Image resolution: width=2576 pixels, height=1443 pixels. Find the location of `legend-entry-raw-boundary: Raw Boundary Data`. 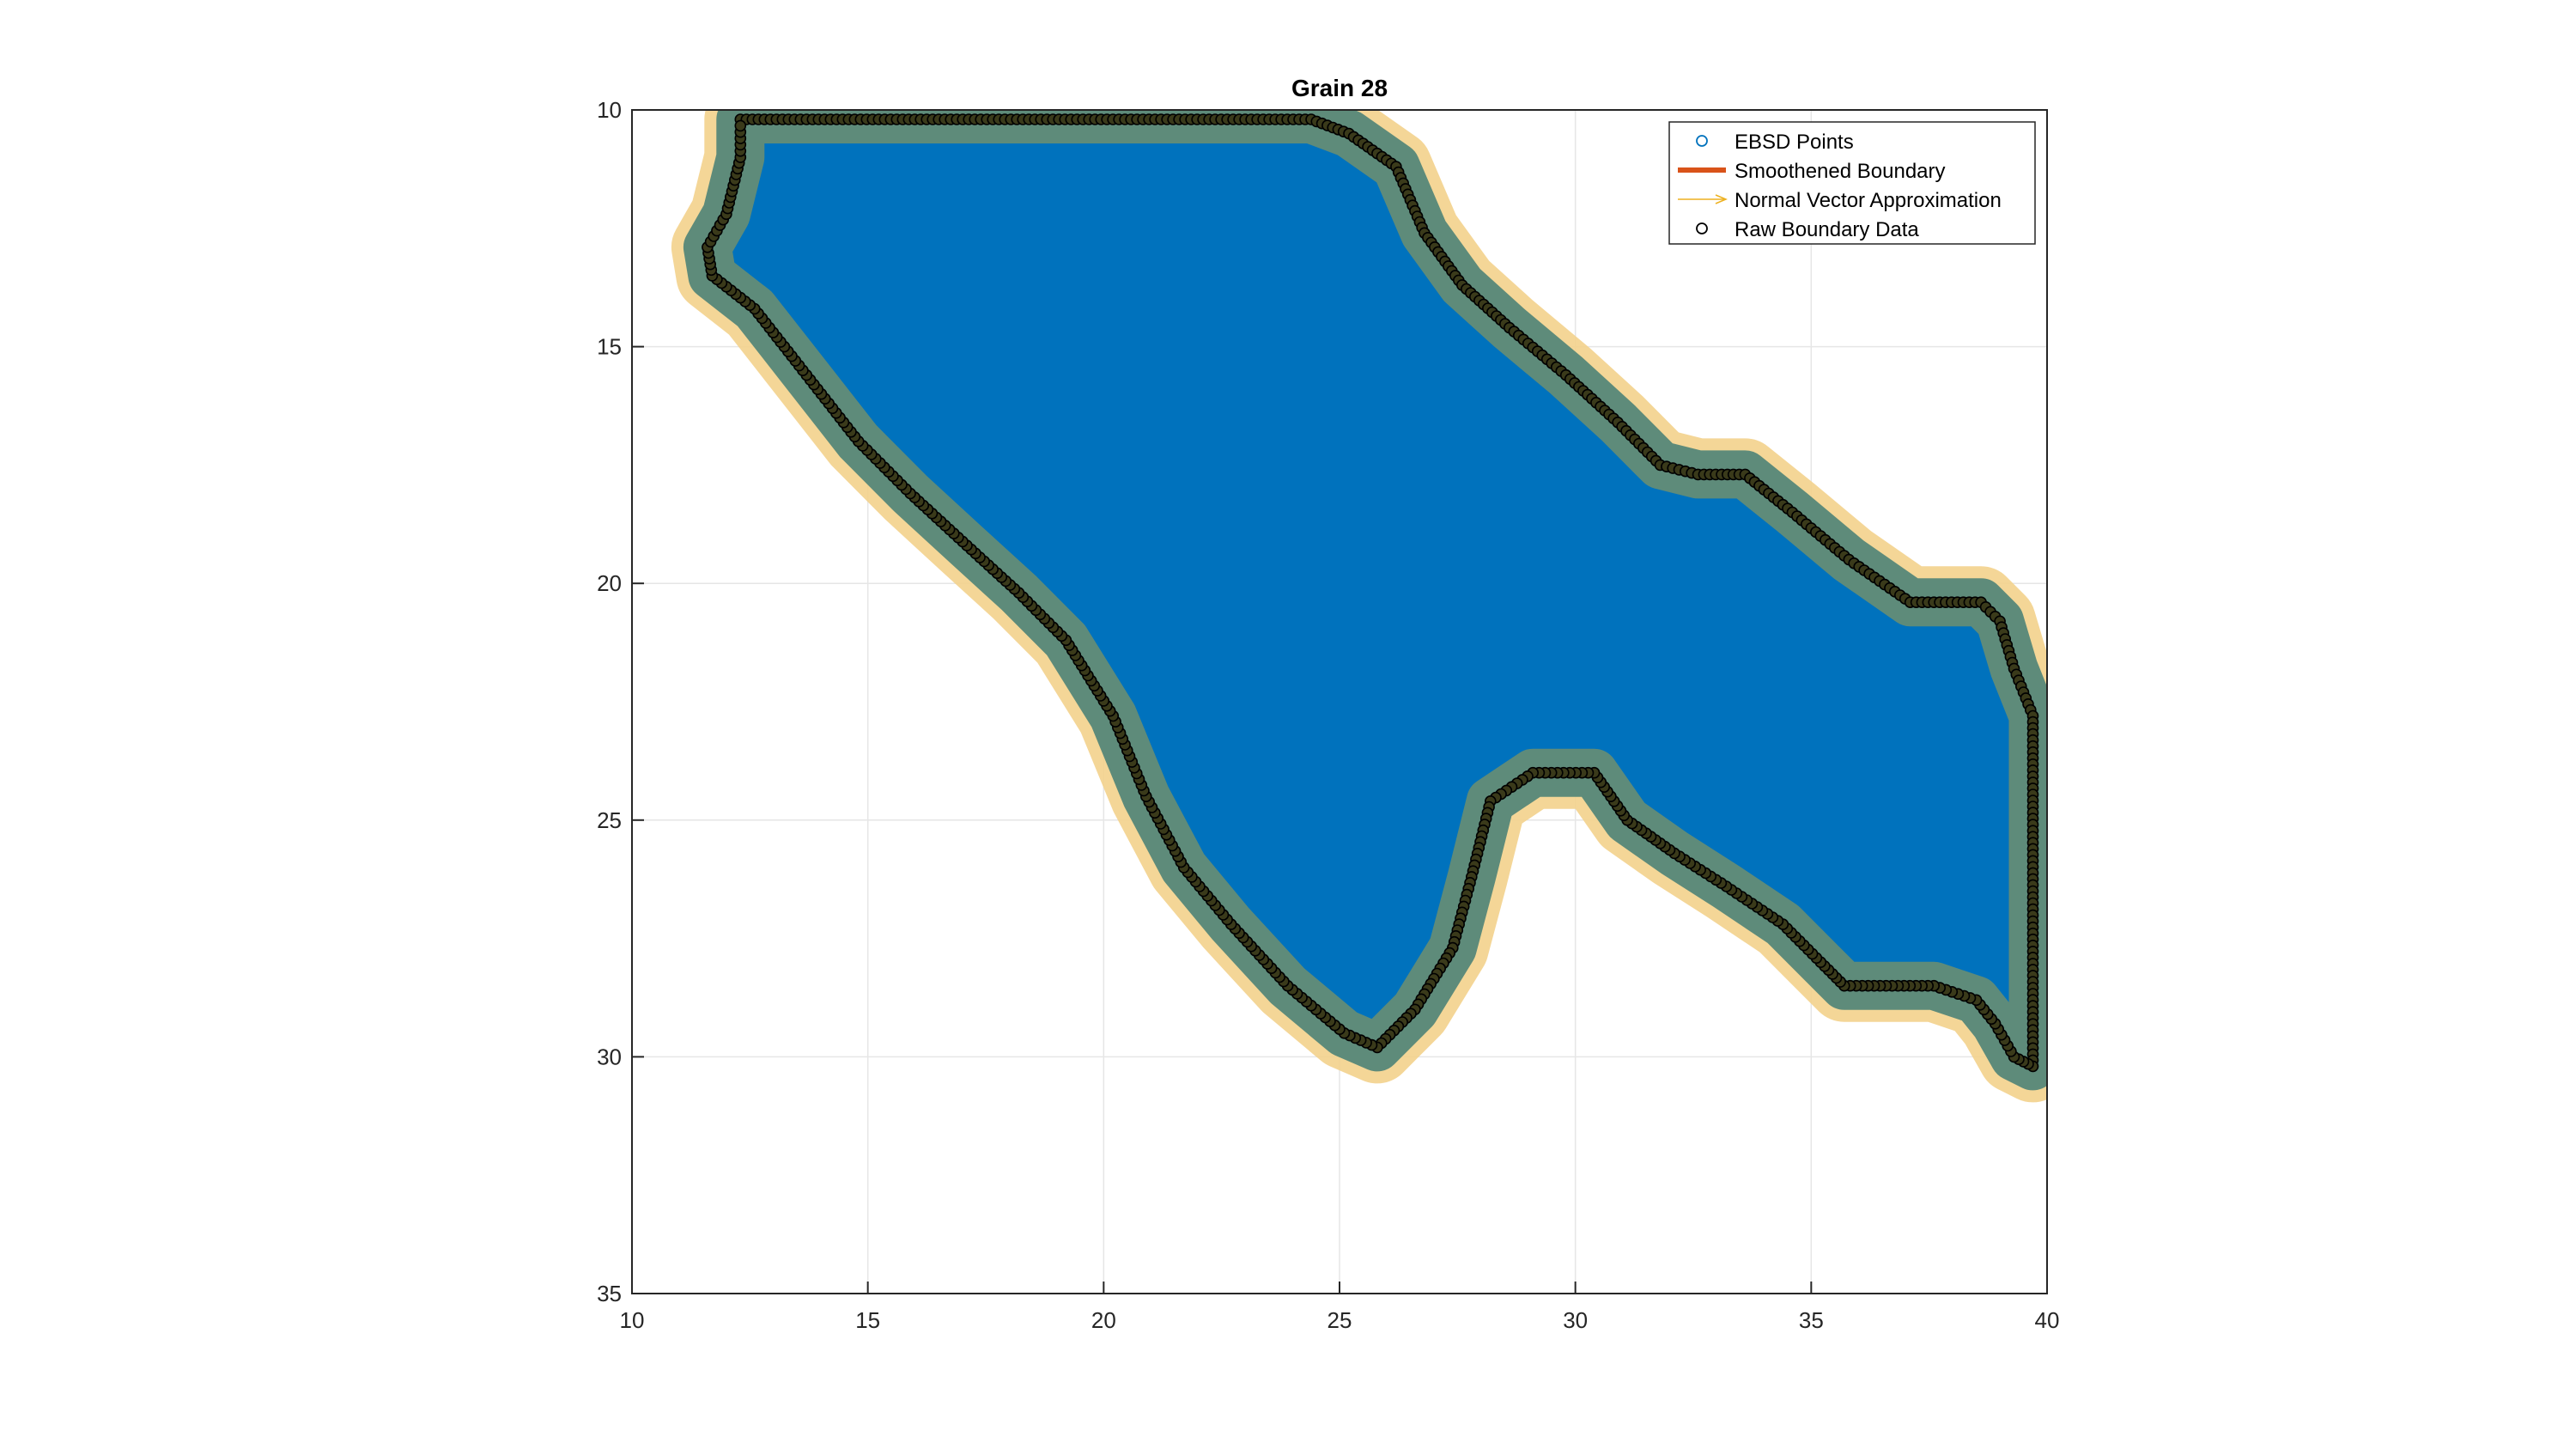

legend-entry-raw-boundary: Raw Boundary Data is located at coordinates (1807, 229).